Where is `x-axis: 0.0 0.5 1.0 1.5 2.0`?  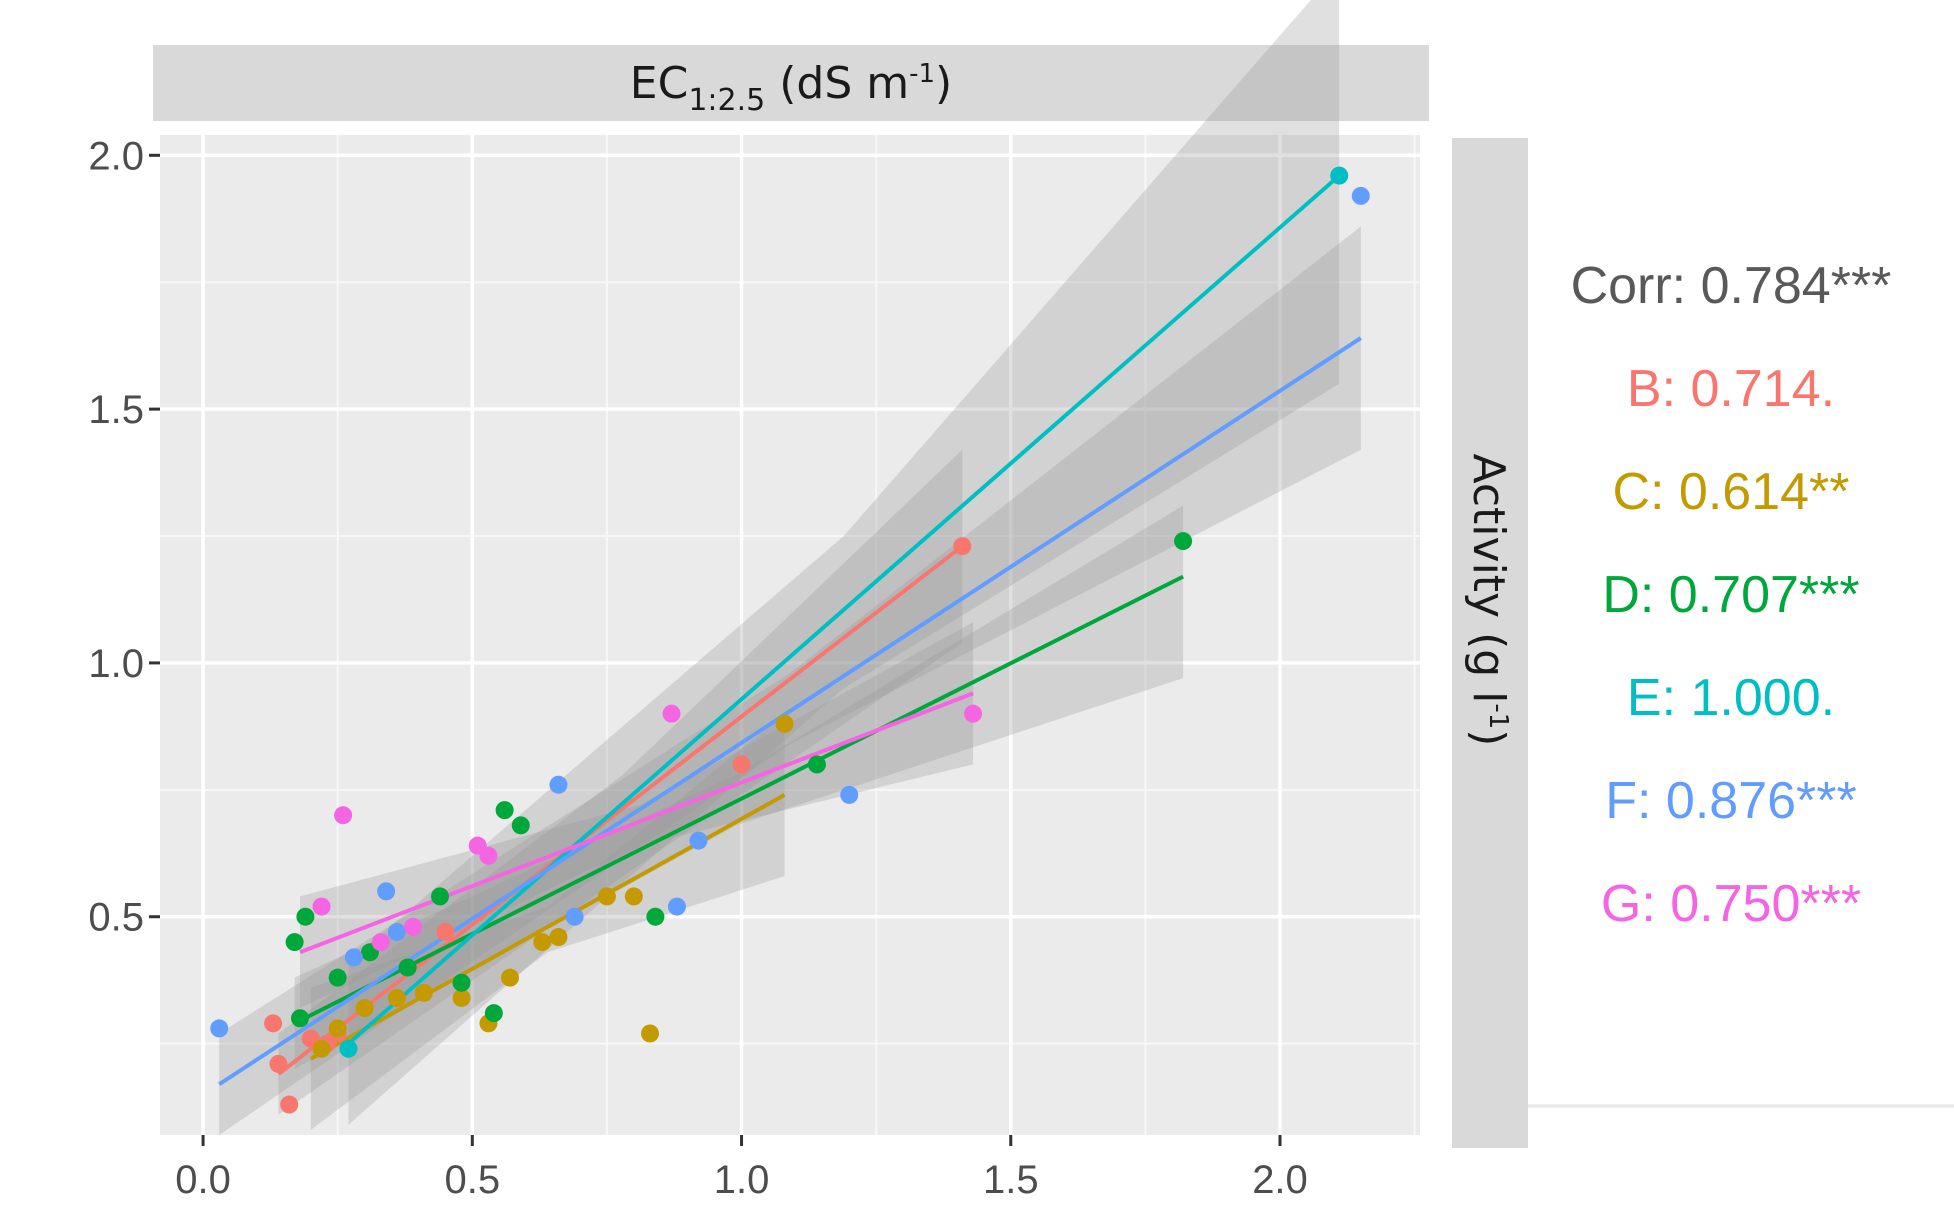 x-axis: 0.0 0.5 1.0 1.5 2.0 is located at coordinates (741, 1168).